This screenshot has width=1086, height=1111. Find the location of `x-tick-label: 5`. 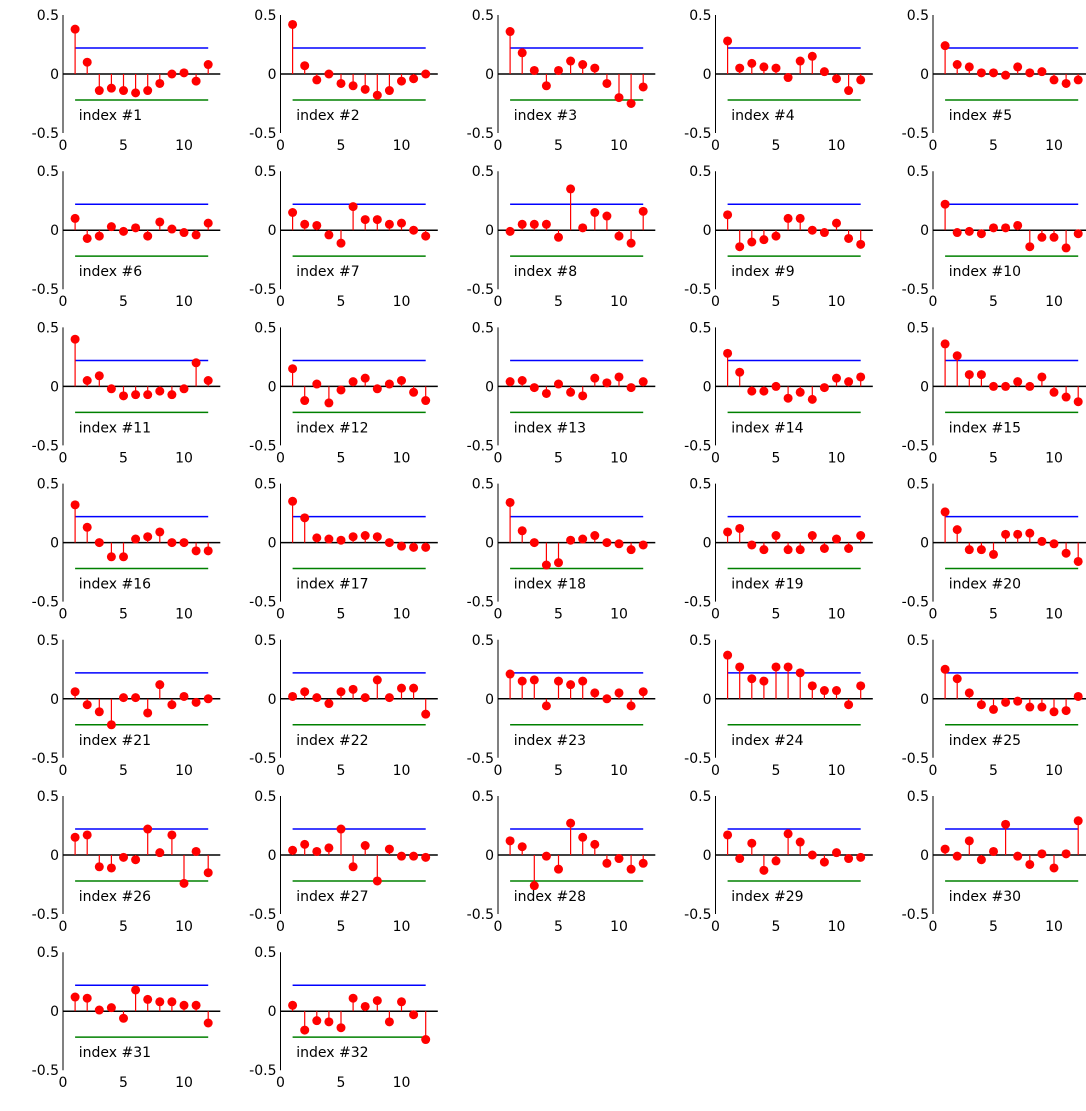

x-tick-label: 5 is located at coordinates (341, 771).